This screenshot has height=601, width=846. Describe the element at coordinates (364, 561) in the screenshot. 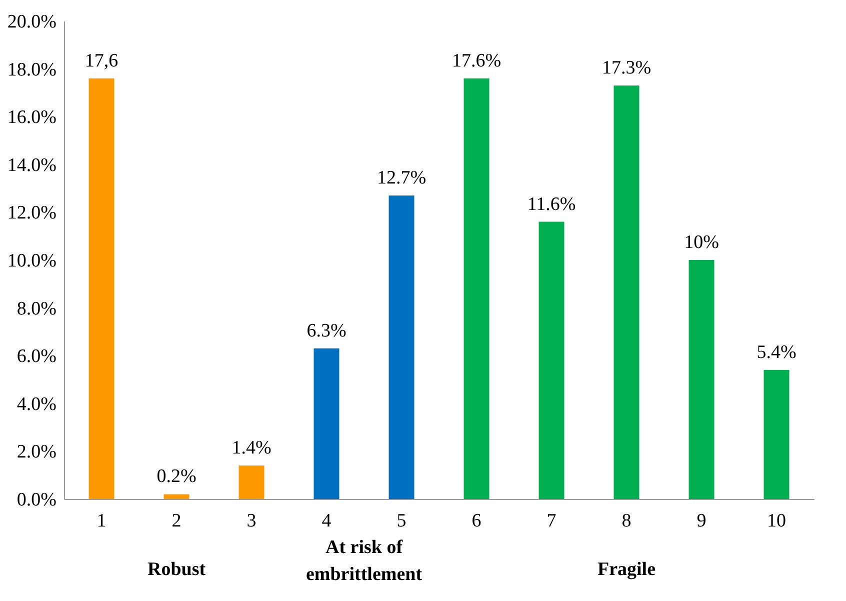

I see `text: At risk of embrittlement` at that location.